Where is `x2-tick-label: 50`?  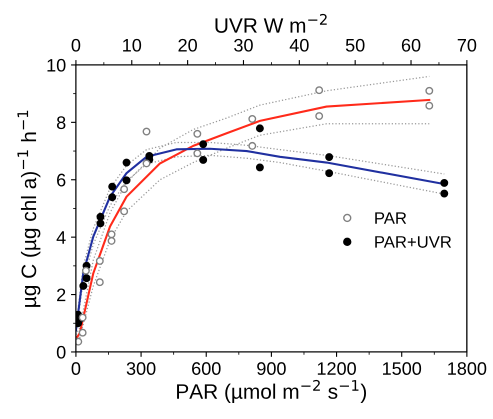 x2-tick-label: 50 is located at coordinates (355, 45).